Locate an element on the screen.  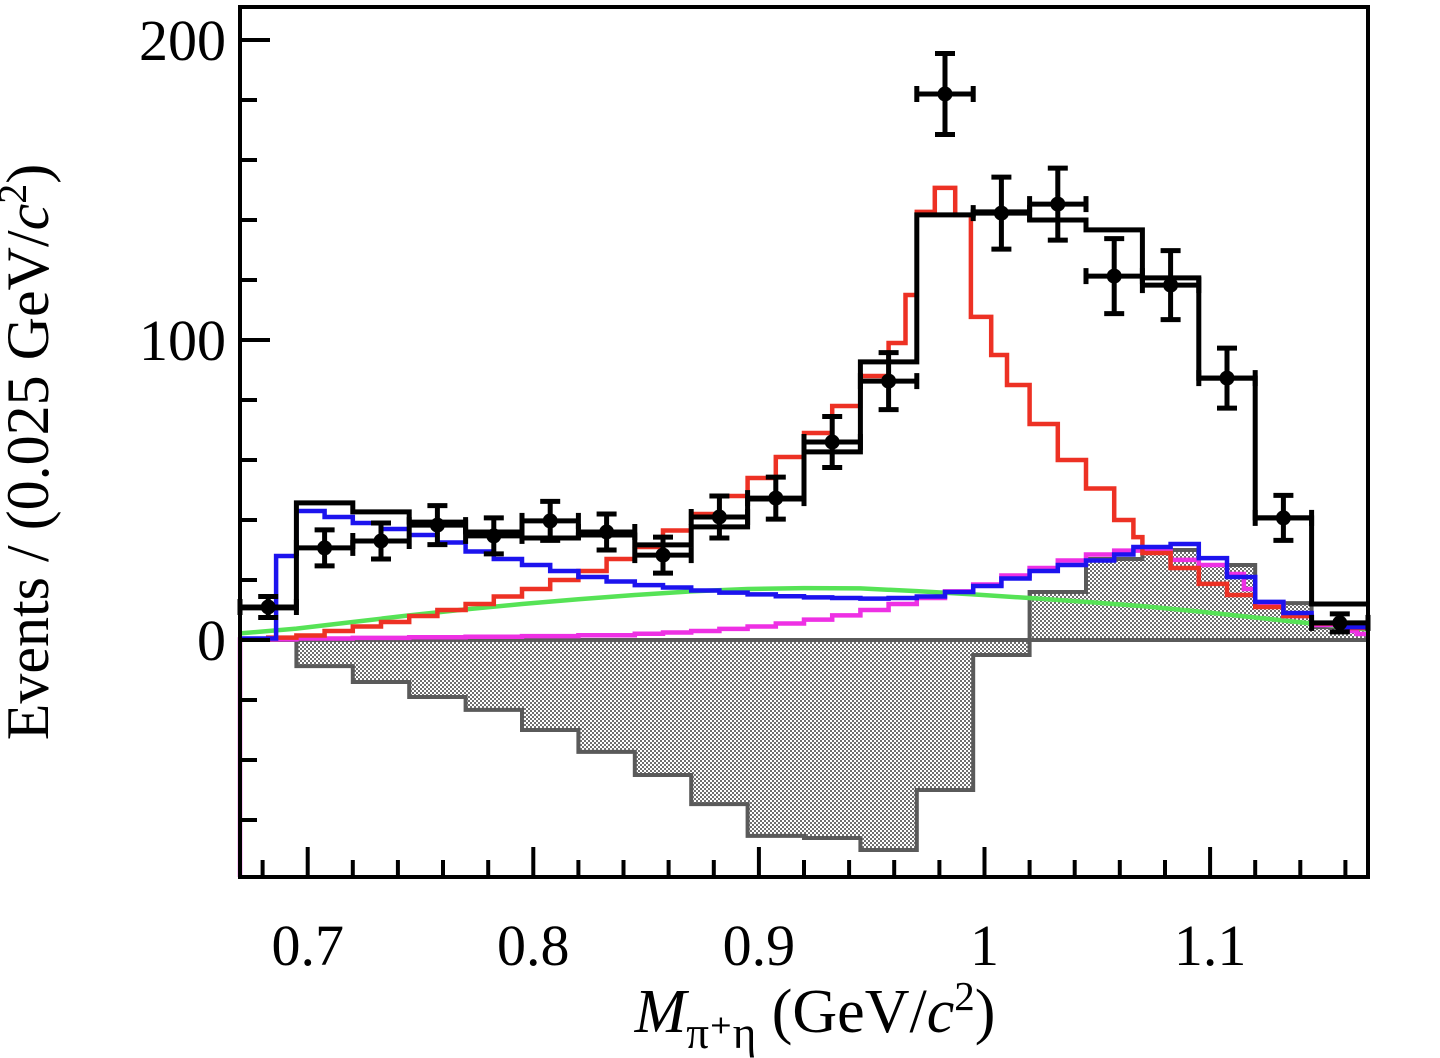
y-axis-title: Events / (0.025 GeV/c2​) is located at coordinates (30, 452).